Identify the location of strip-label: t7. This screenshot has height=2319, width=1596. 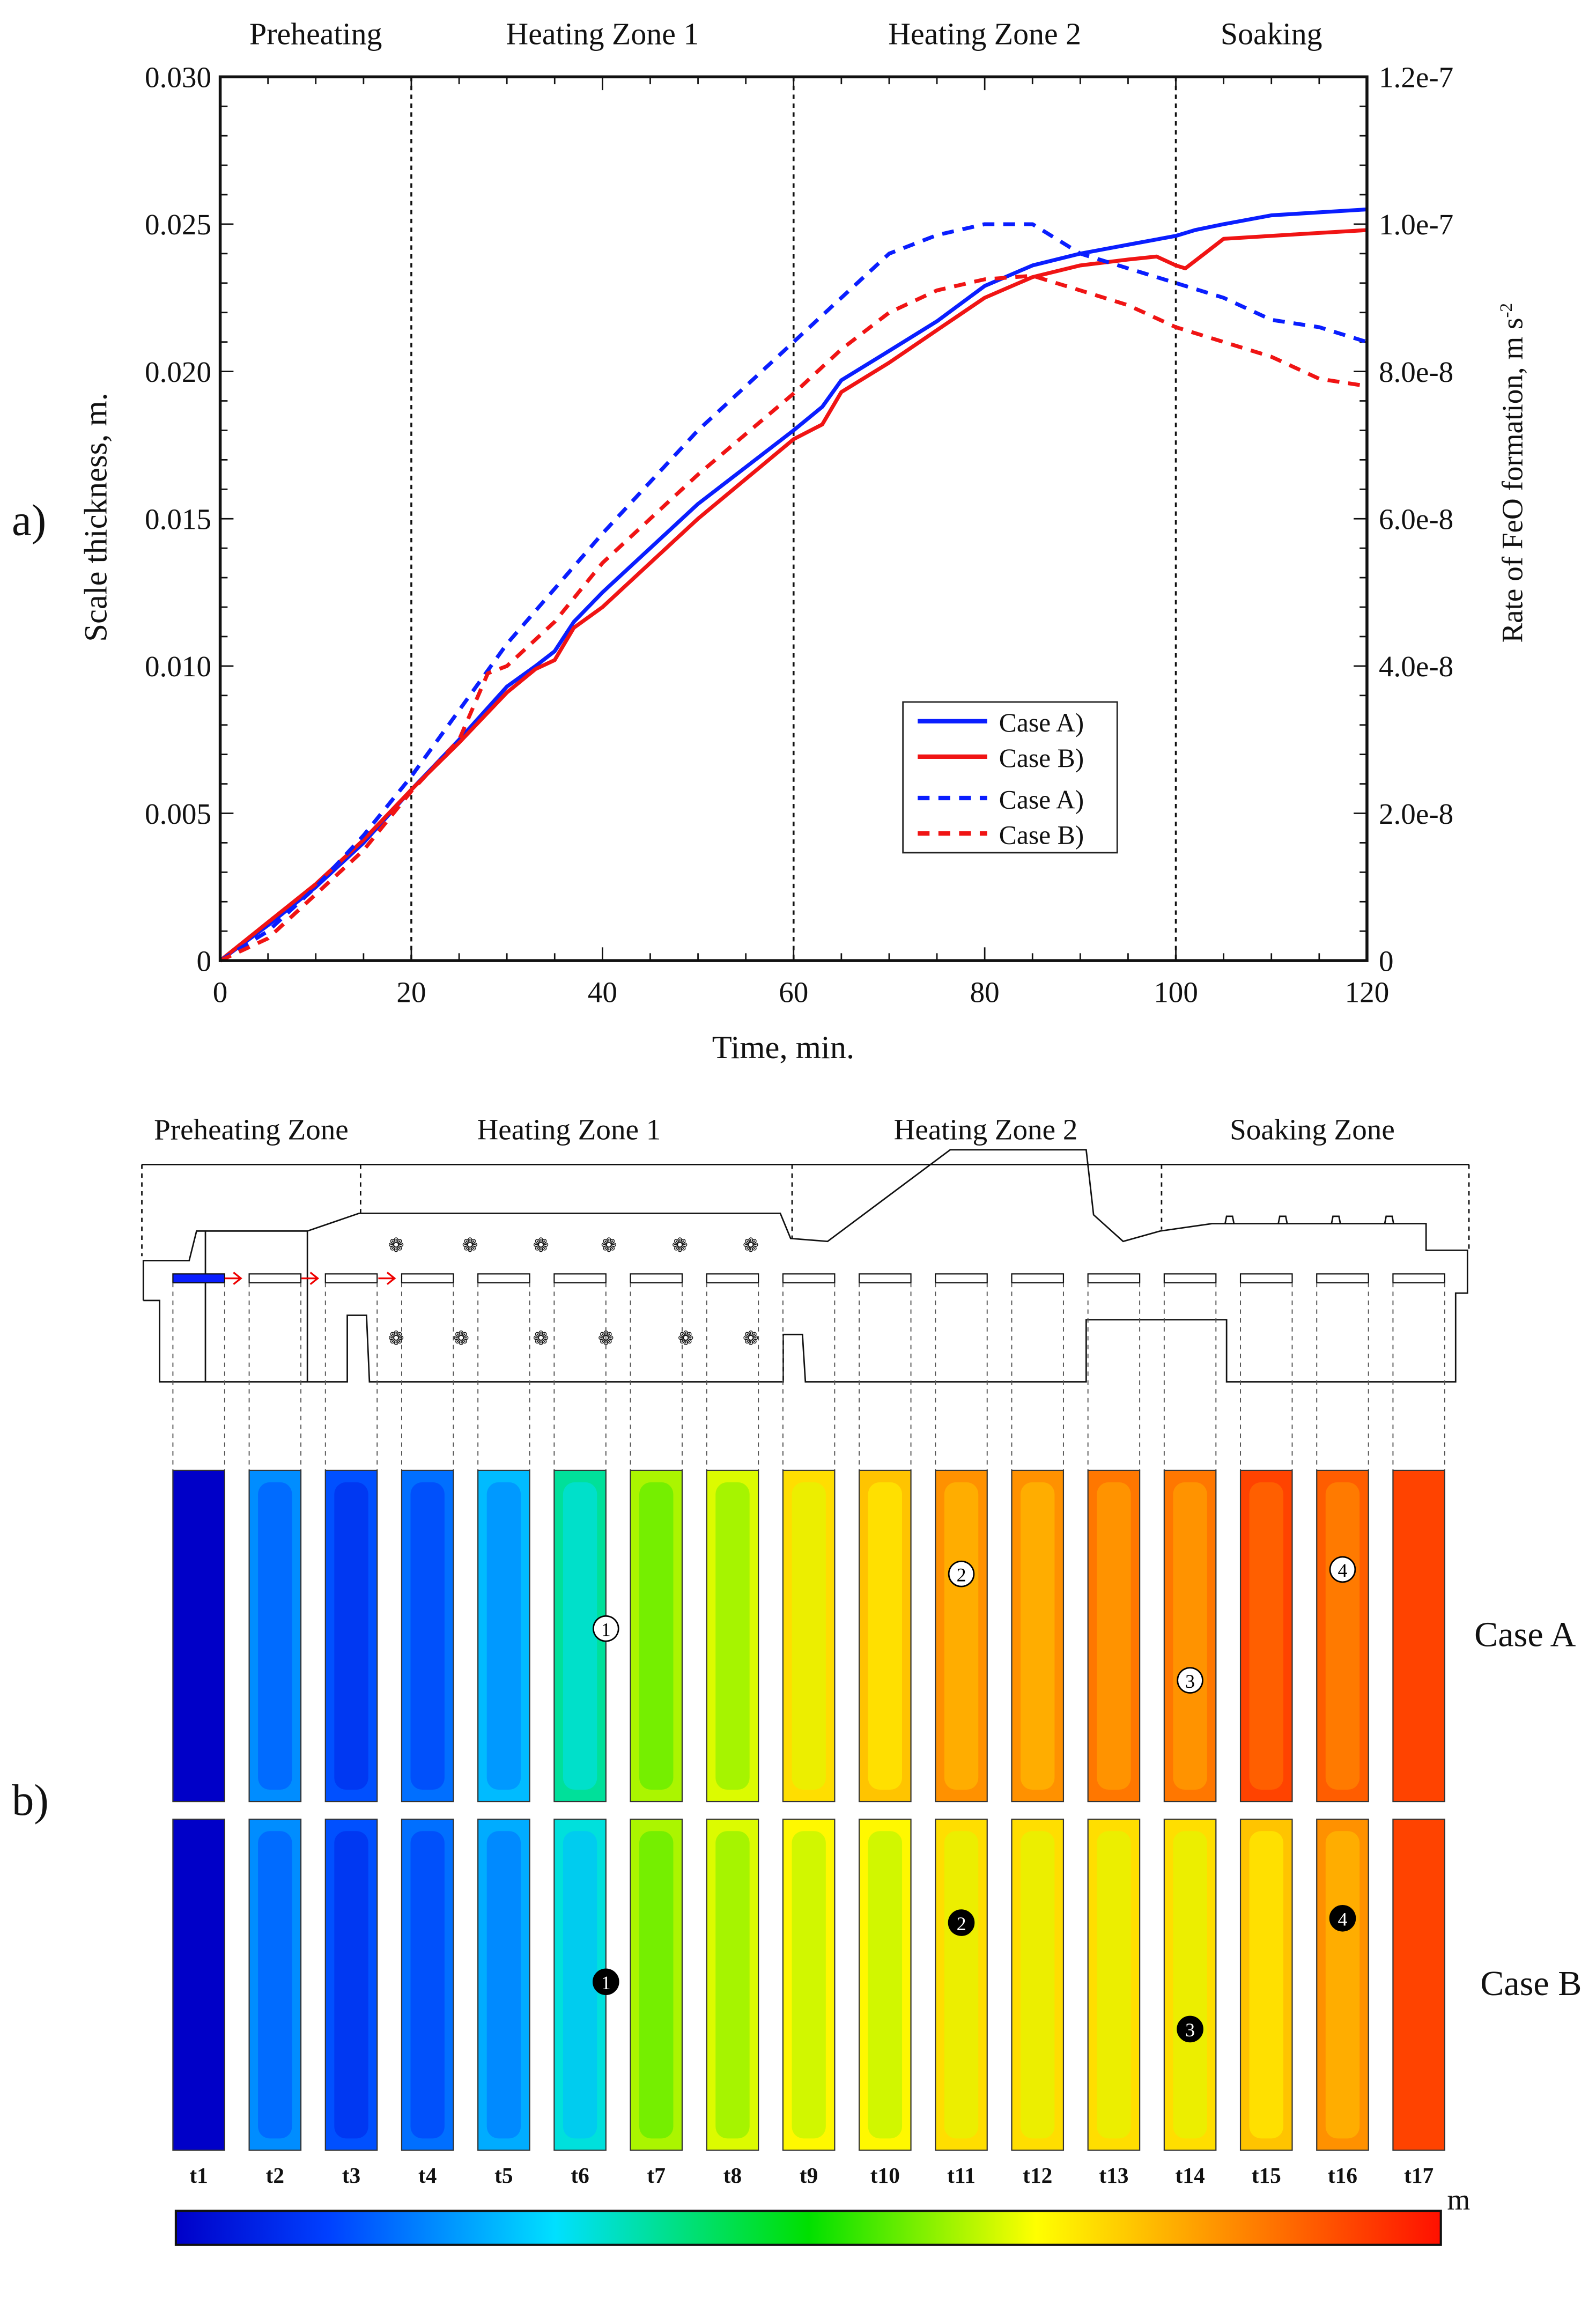
(656, 2175).